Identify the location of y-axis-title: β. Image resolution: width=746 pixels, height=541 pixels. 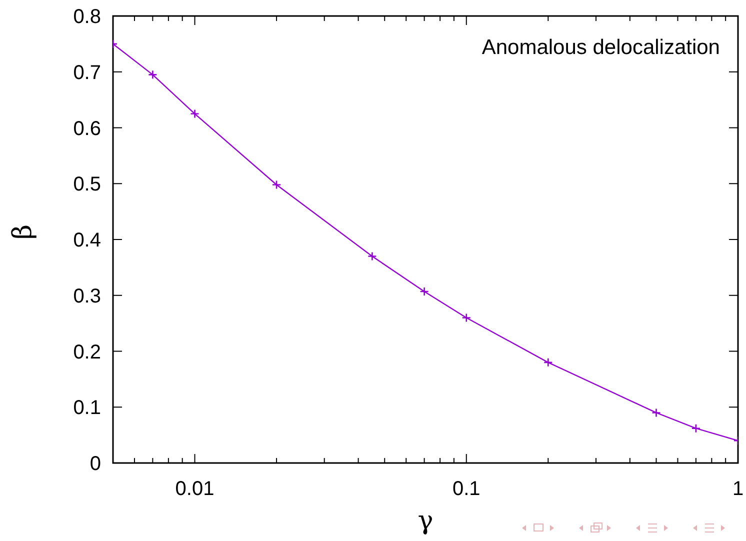
(23, 232).